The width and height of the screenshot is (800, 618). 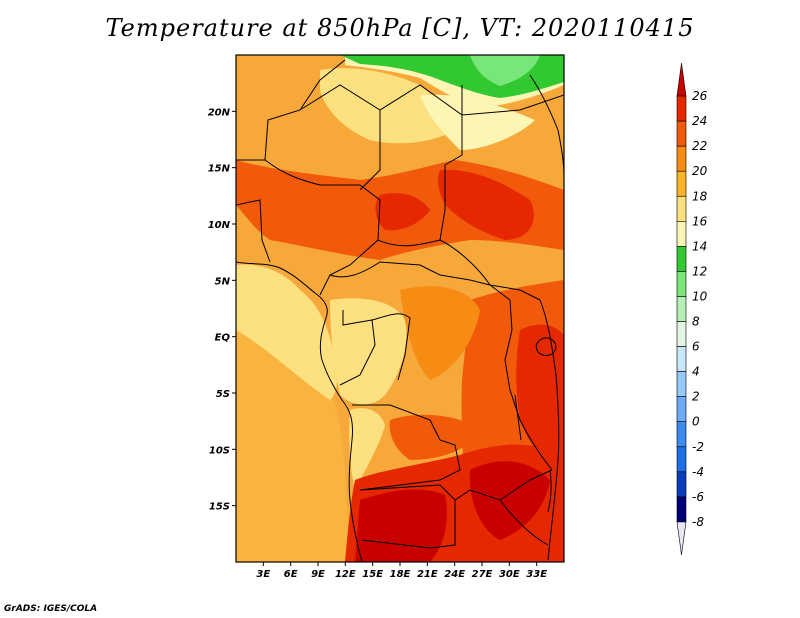 I want to click on lon-axis: 3E 6E 9E 12E 15E 18E 21E 24E 27E 30E 33E, so click(x=401, y=571).